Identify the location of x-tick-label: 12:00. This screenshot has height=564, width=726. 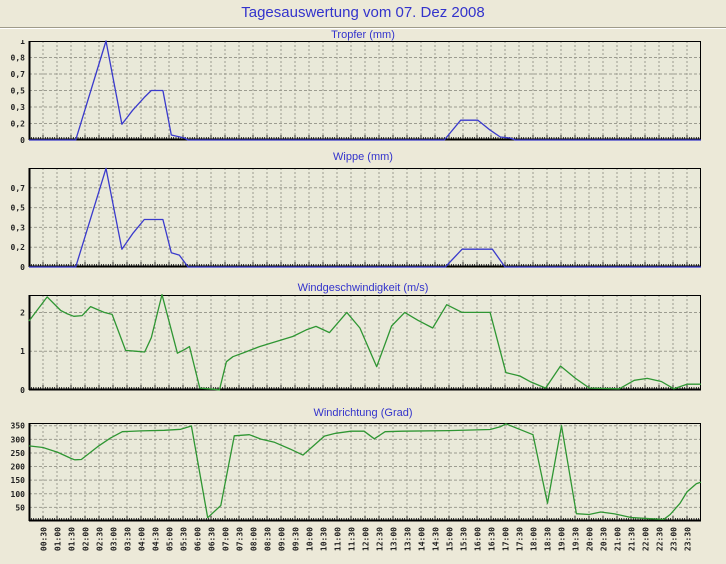
(366, 539).